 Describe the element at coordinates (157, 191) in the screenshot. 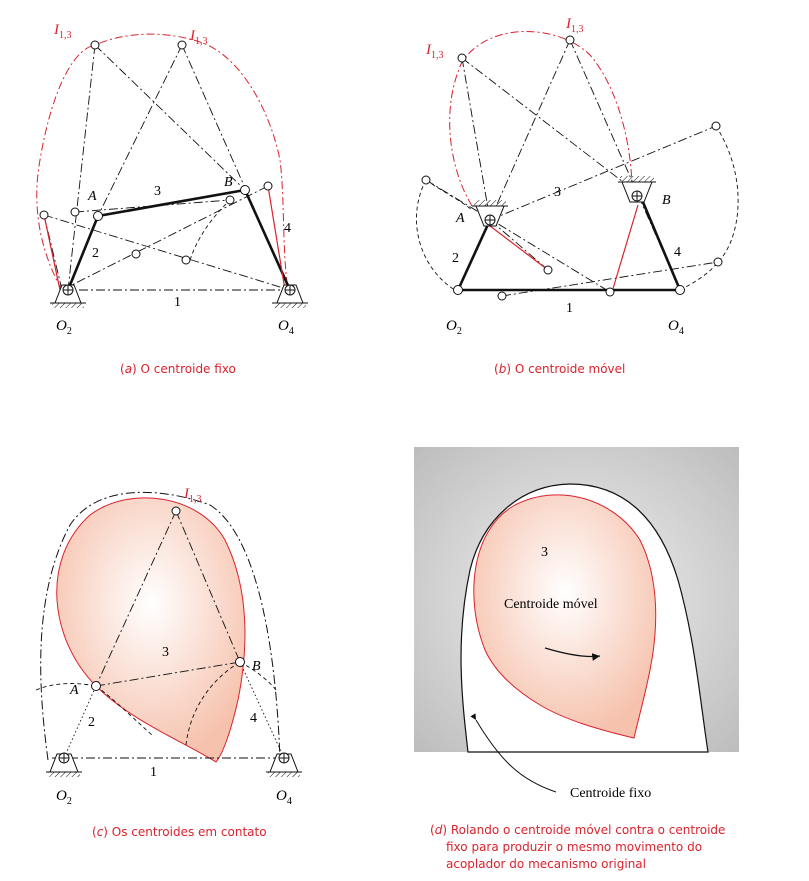

I see `link-3-label: 3` at that location.